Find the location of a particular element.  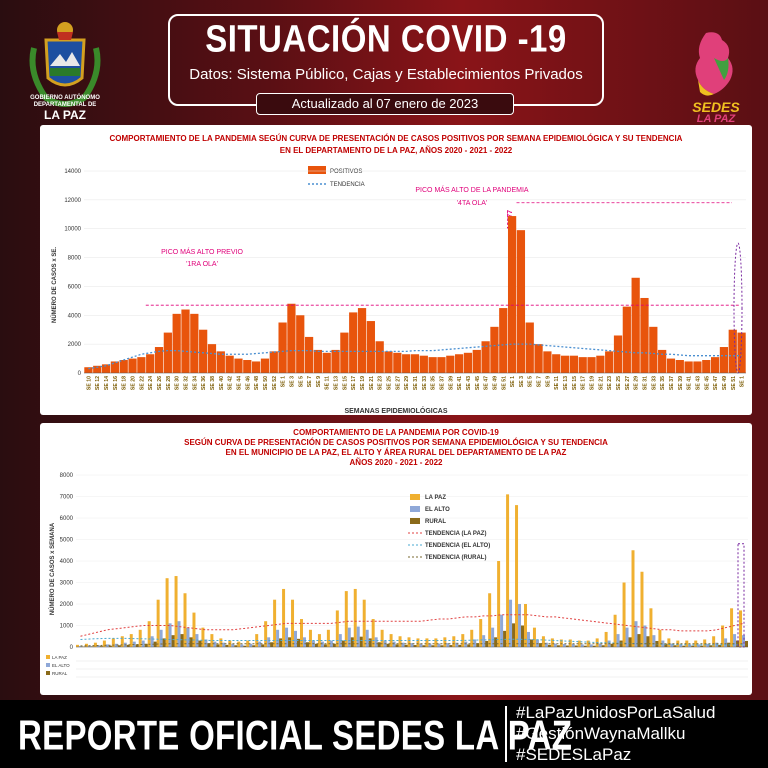

sedes-logo-text: SEDES LA PAZ is located at coordinates (716, 112).